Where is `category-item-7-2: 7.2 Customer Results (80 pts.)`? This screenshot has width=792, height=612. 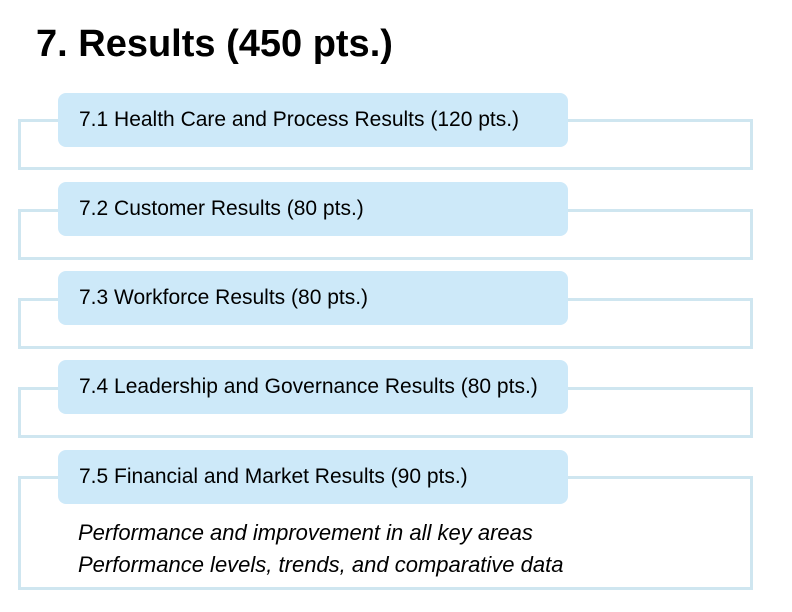
category-item-7-2: 7.2 Customer Results (80 pts.) is located at coordinates (313, 209).